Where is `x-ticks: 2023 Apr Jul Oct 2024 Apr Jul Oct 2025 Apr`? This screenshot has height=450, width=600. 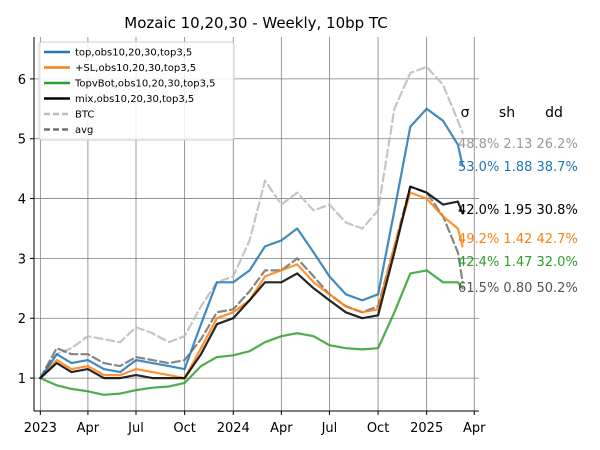
x-ticks: 2023 Apr Jul Oct 2024 Apr Jul Oct 2025 Apr is located at coordinates (255, 423).